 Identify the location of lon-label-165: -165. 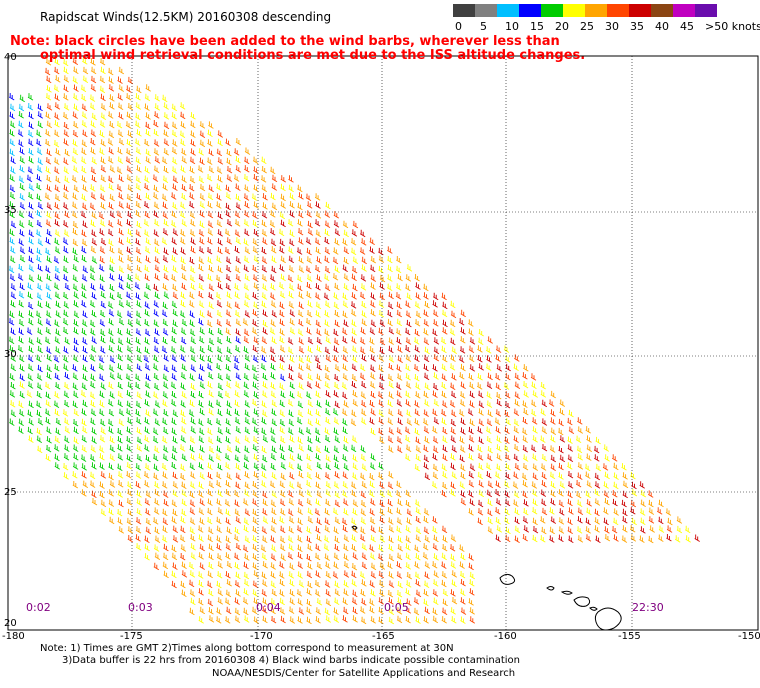
(383, 636).